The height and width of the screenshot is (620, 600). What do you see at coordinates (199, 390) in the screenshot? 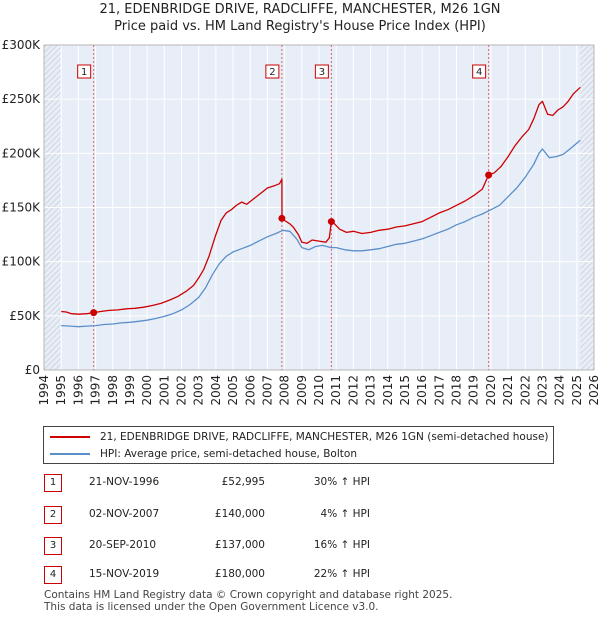
I see `x-tick-label: 2003` at bounding box center [199, 390].